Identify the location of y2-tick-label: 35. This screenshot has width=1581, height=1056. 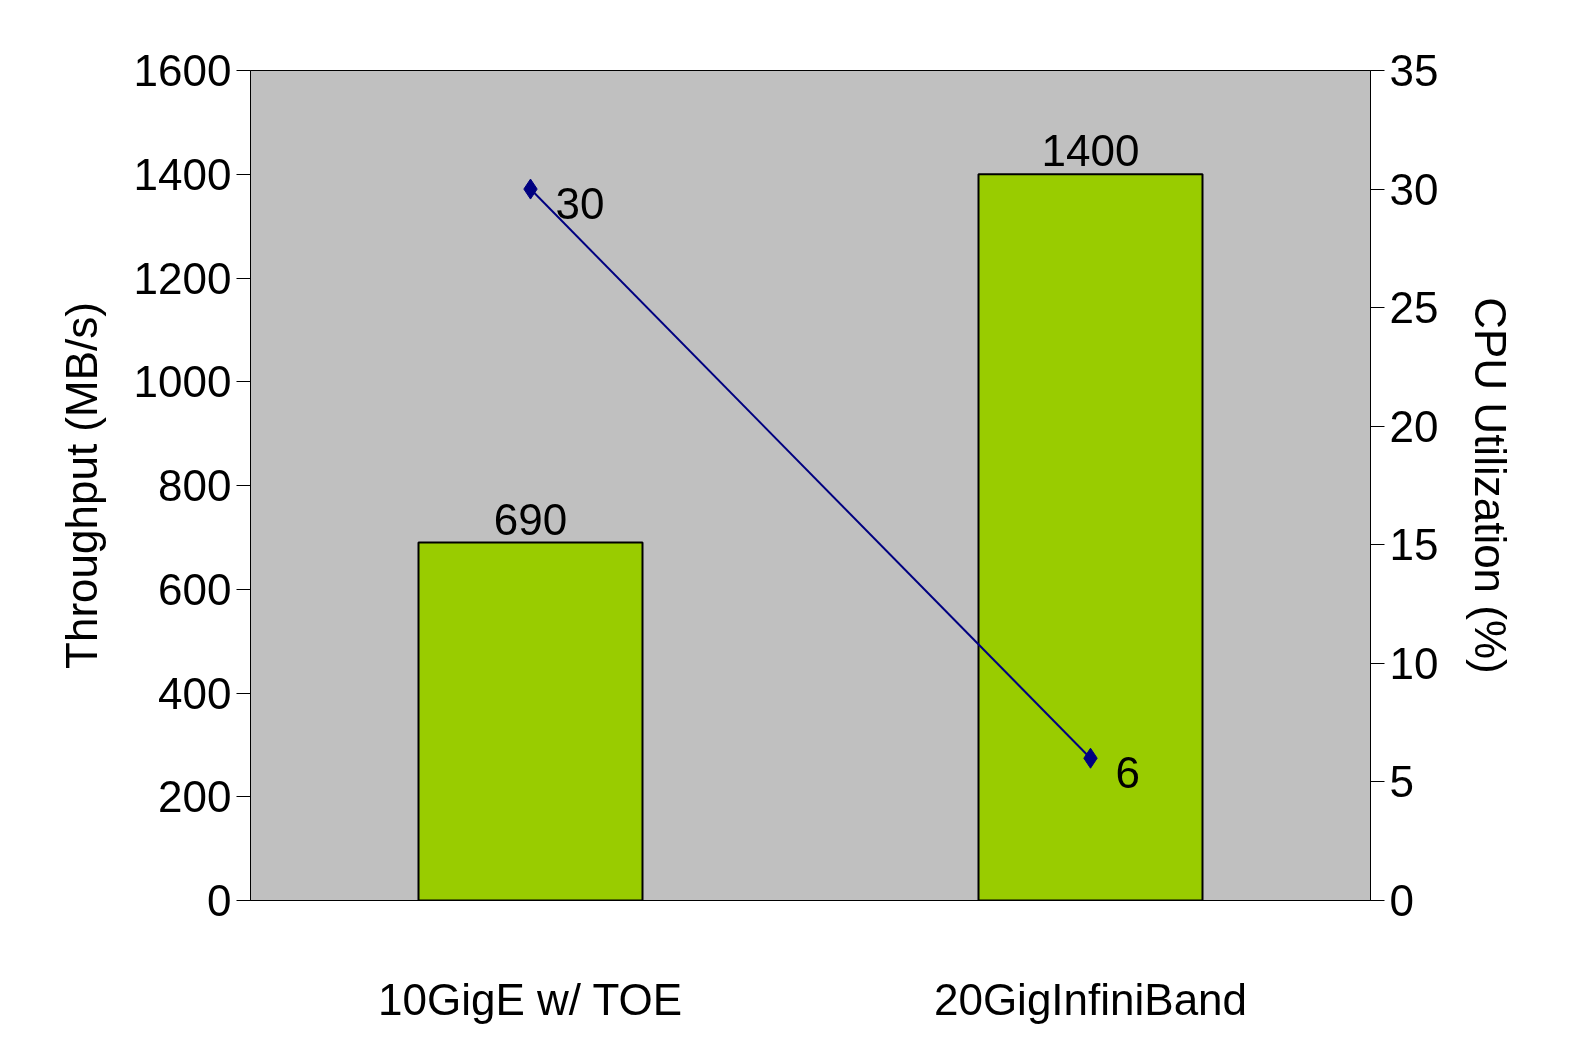
(1414, 70).